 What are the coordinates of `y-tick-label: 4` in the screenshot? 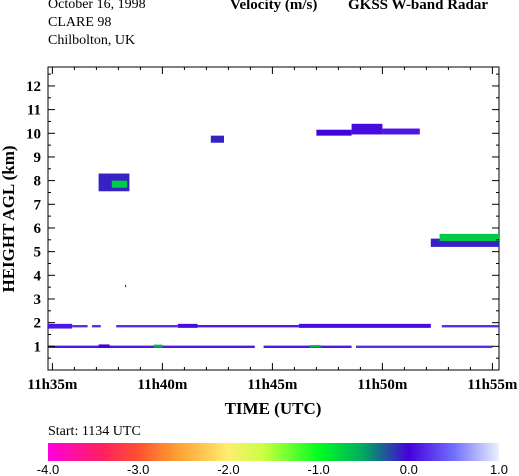 It's located at (38, 276).